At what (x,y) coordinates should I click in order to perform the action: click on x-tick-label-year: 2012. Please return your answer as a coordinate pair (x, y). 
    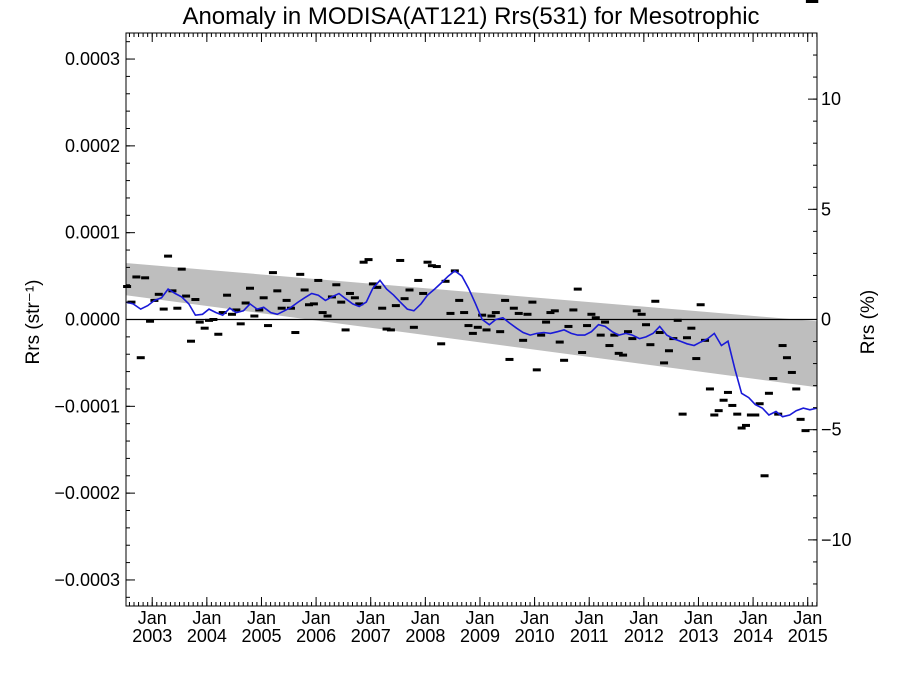
    Looking at the image, I should click on (644, 636).